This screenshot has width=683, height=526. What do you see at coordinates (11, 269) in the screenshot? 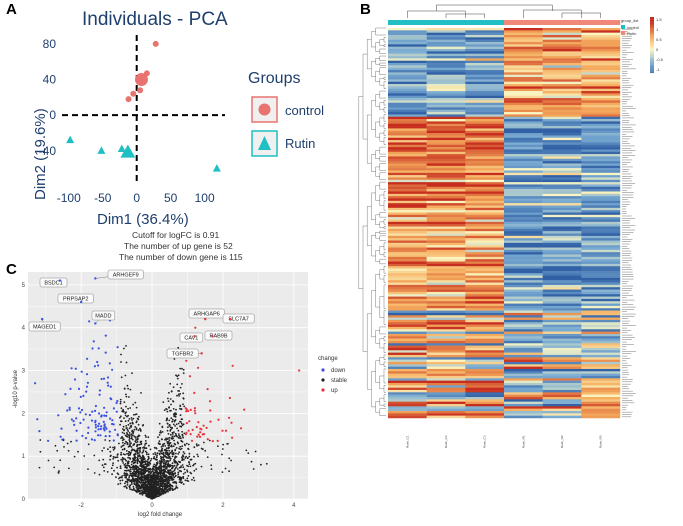
I see `panel-label-c: C` at bounding box center [11, 269].